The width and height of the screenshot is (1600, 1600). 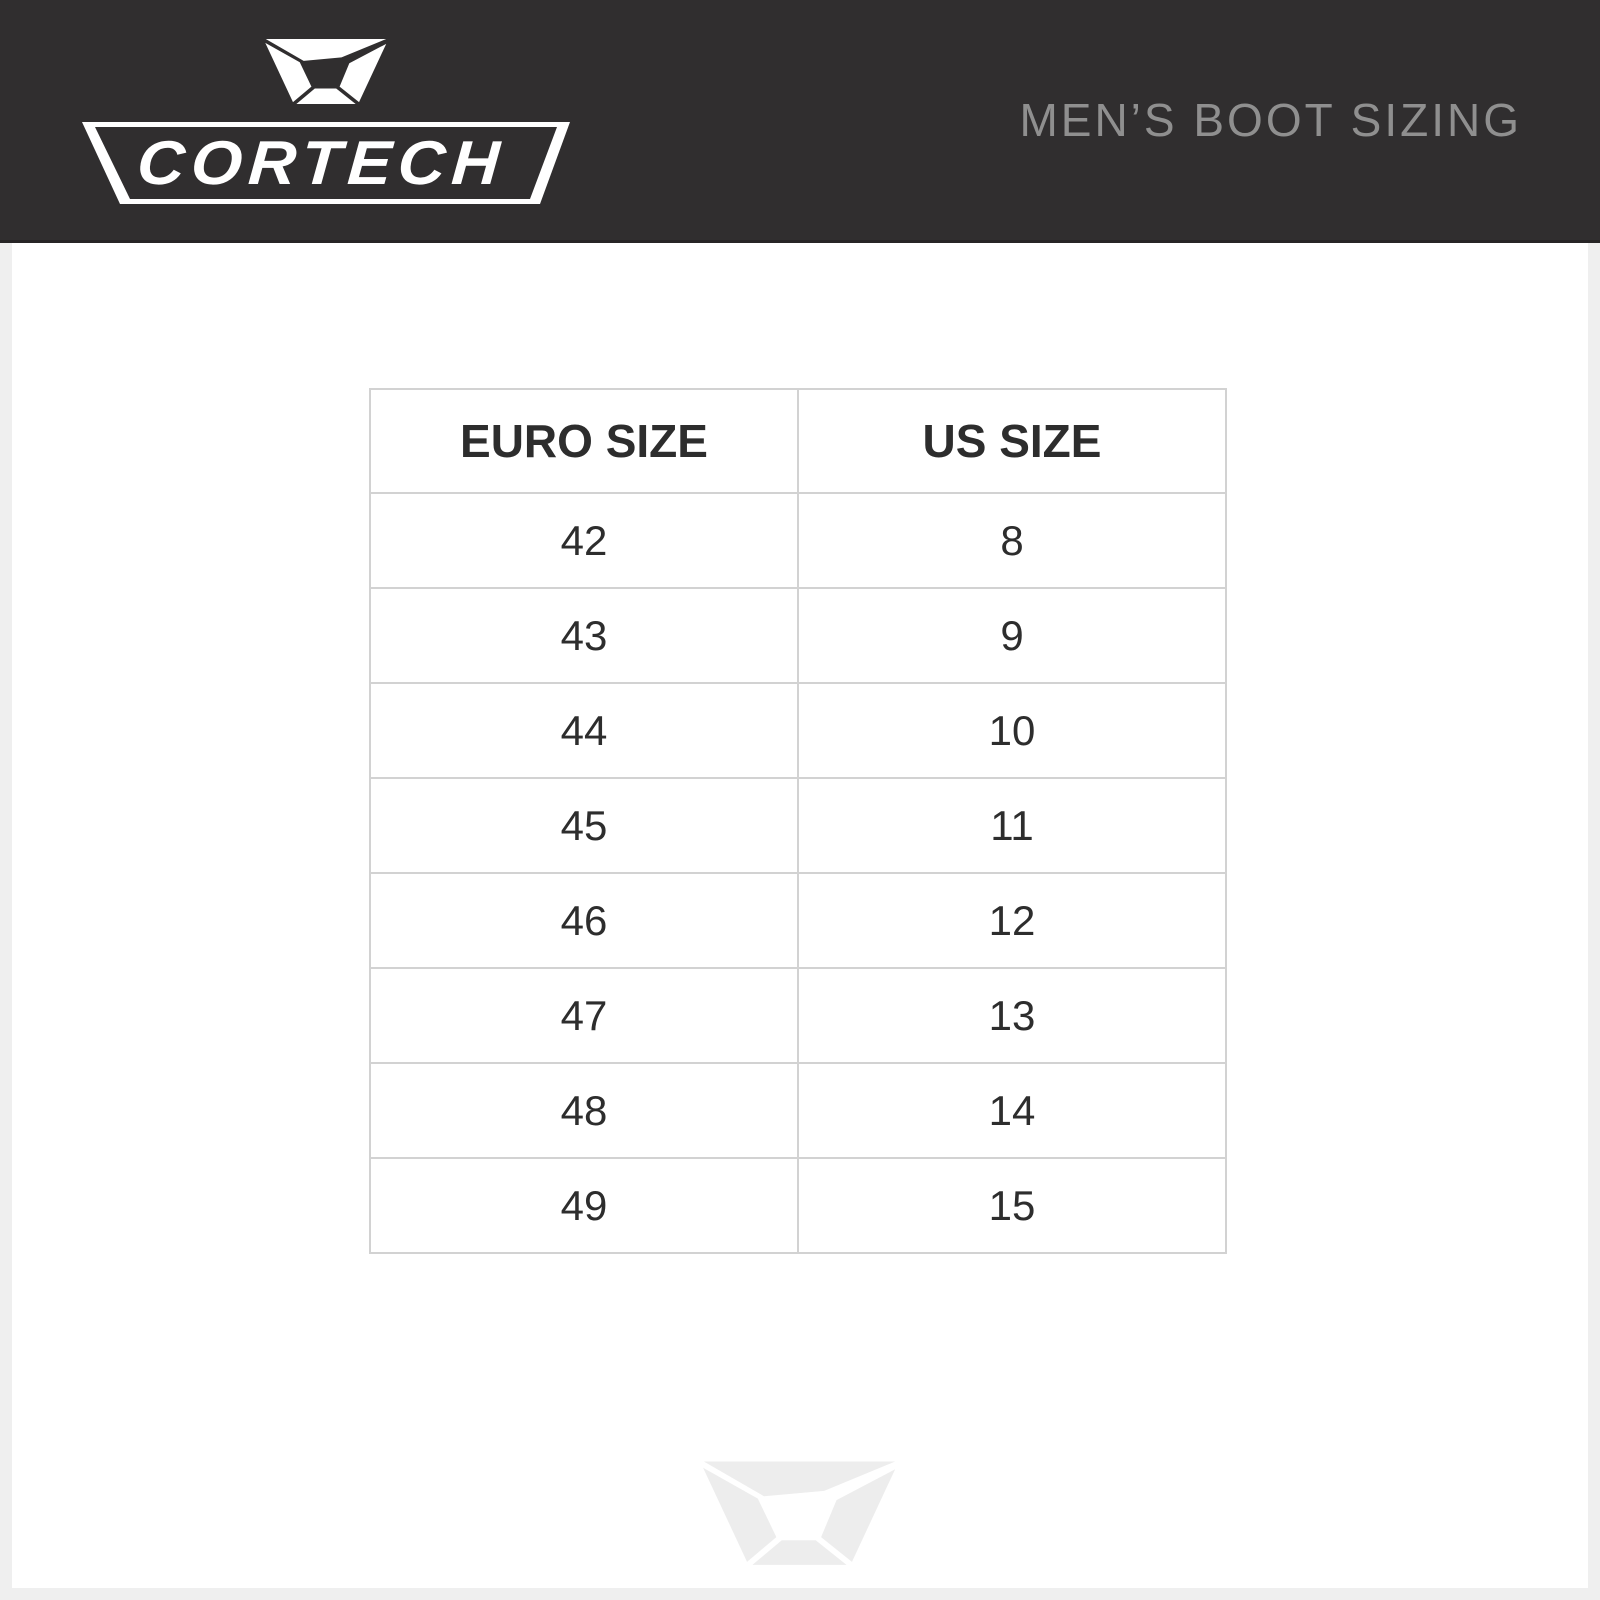 What do you see at coordinates (1012, 635) in the screenshot?
I see `us-size-cell: 9` at bounding box center [1012, 635].